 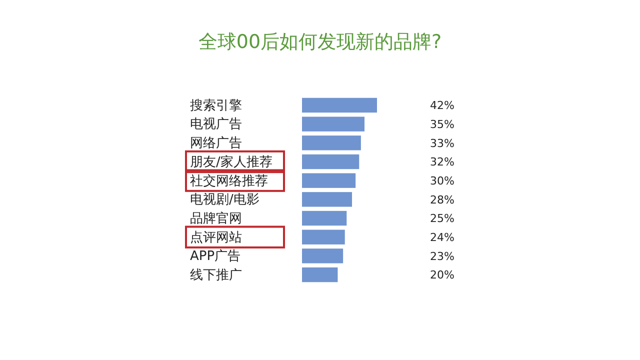 I want to click on data-label: 28%, so click(x=442, y=199).